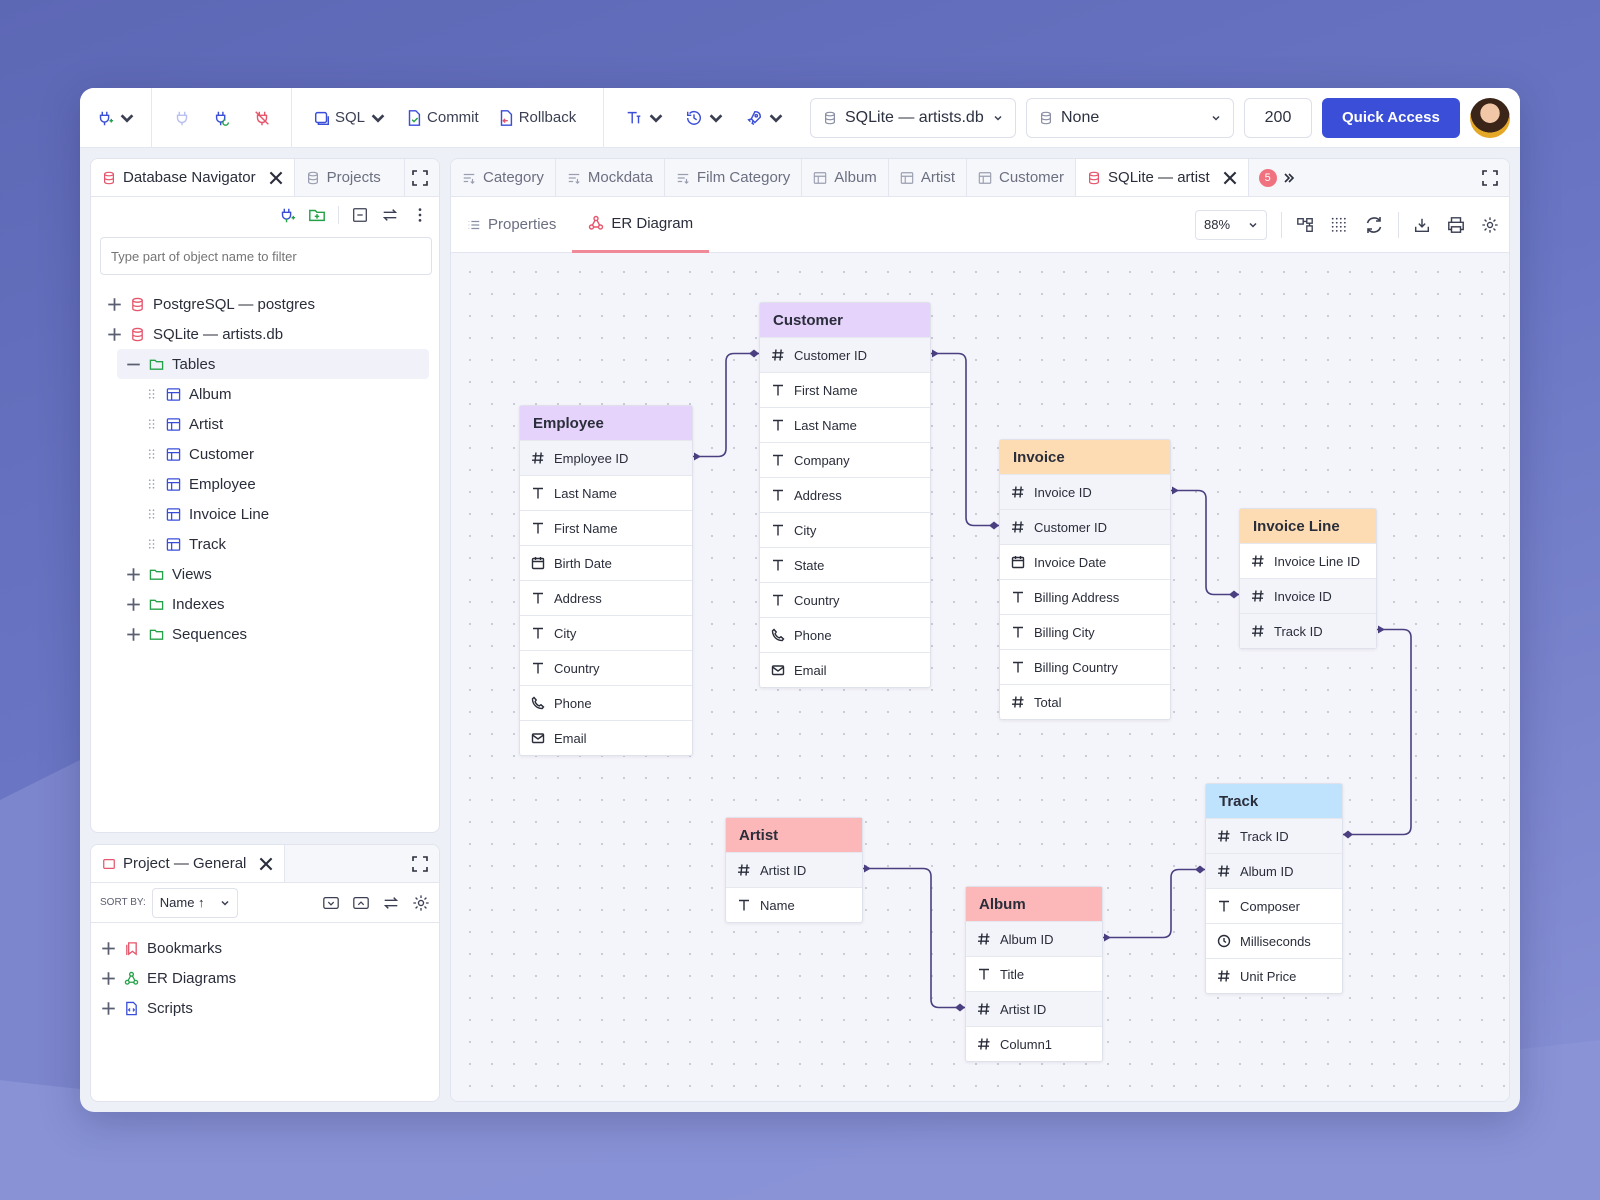 Image resolution: width=1600 pixels, height=1200 pixels. I want to click on entity-field: Customer ID, so click(845, 354).